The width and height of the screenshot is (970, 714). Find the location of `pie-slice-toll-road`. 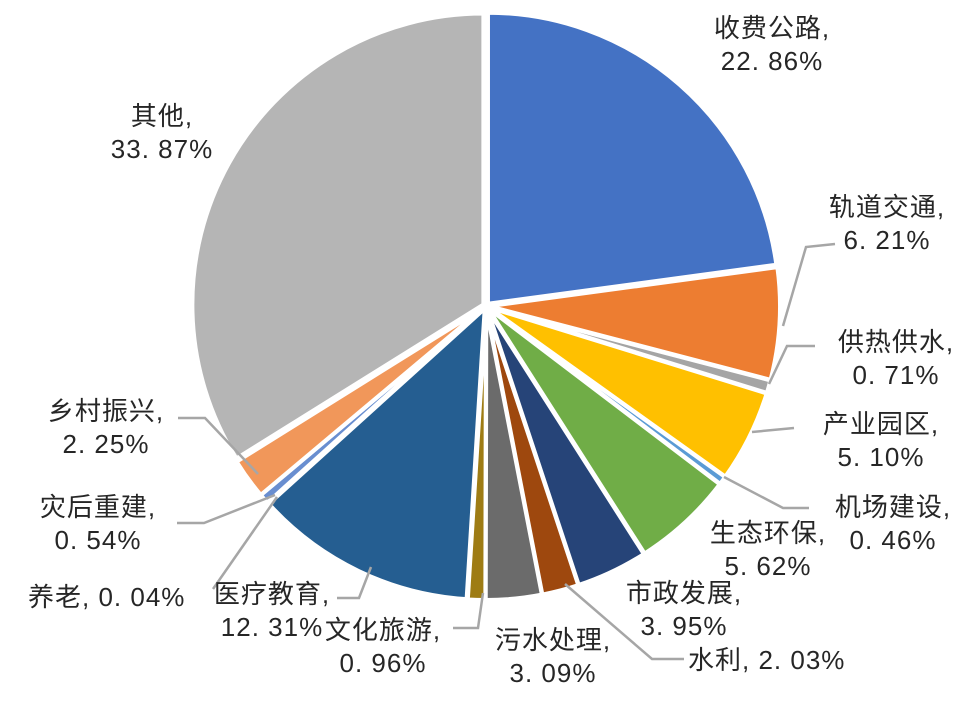

pie-slice-toll-road is located at coordinates (632, 158).